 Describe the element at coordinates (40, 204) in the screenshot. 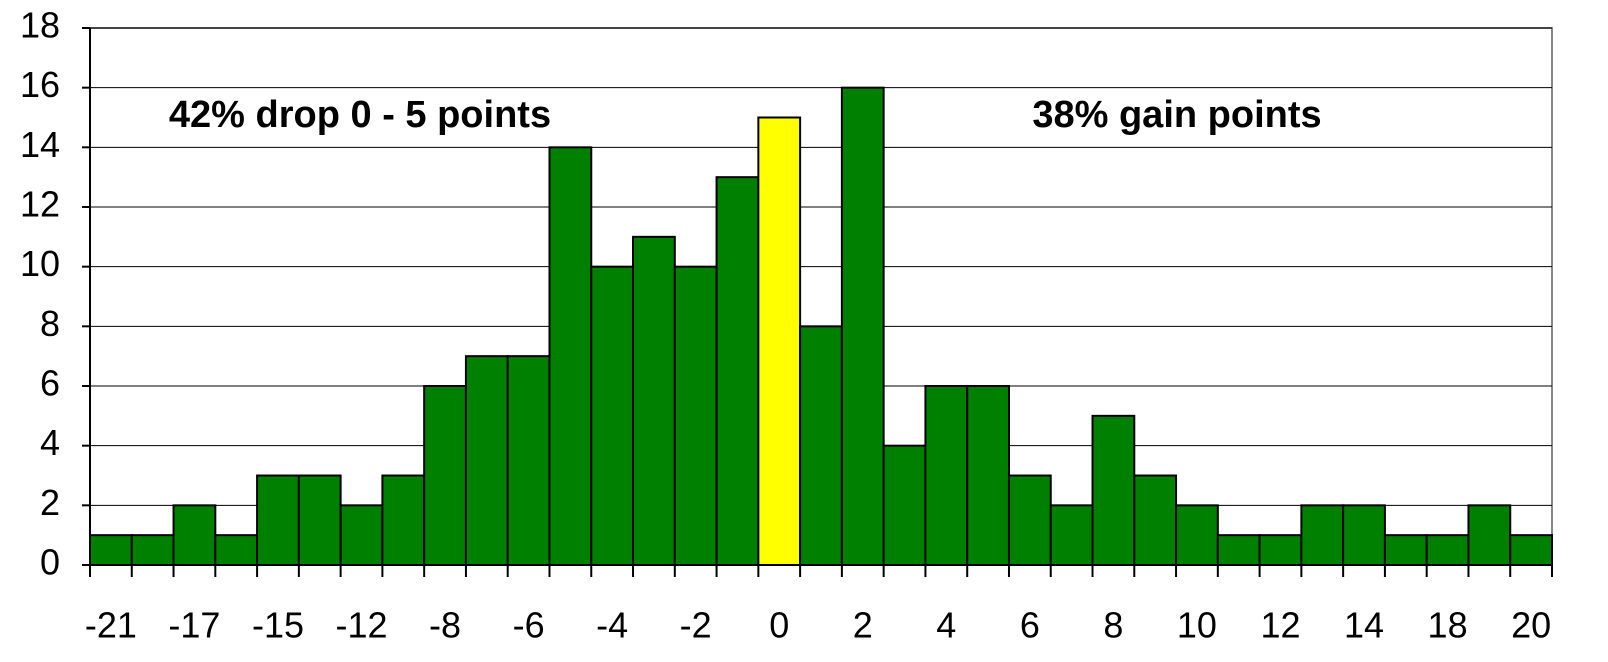

I see `y-tick-label: 12` at that location.